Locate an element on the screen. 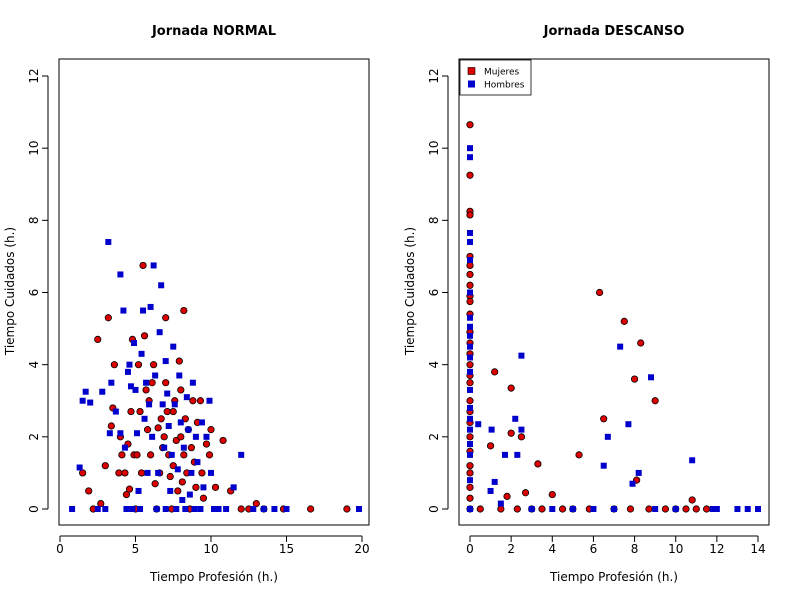  y-tick-label: 0 is located at coordinates (34, 509).